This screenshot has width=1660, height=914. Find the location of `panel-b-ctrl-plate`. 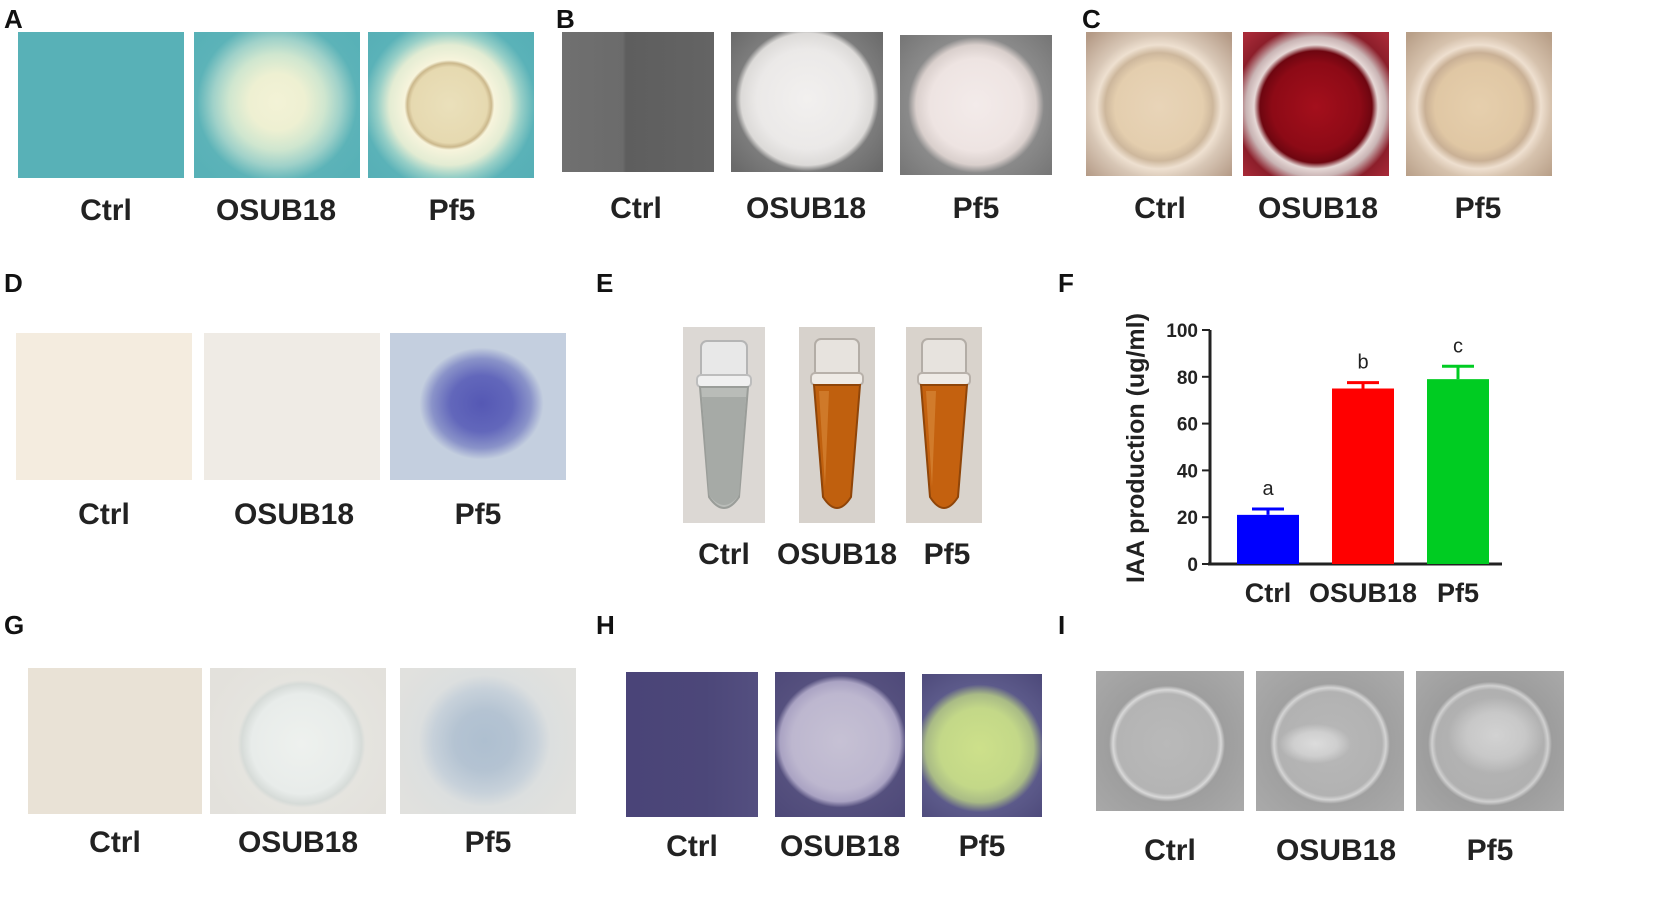

panel-b-ctrl-plate is located at coordinates (638, 102).